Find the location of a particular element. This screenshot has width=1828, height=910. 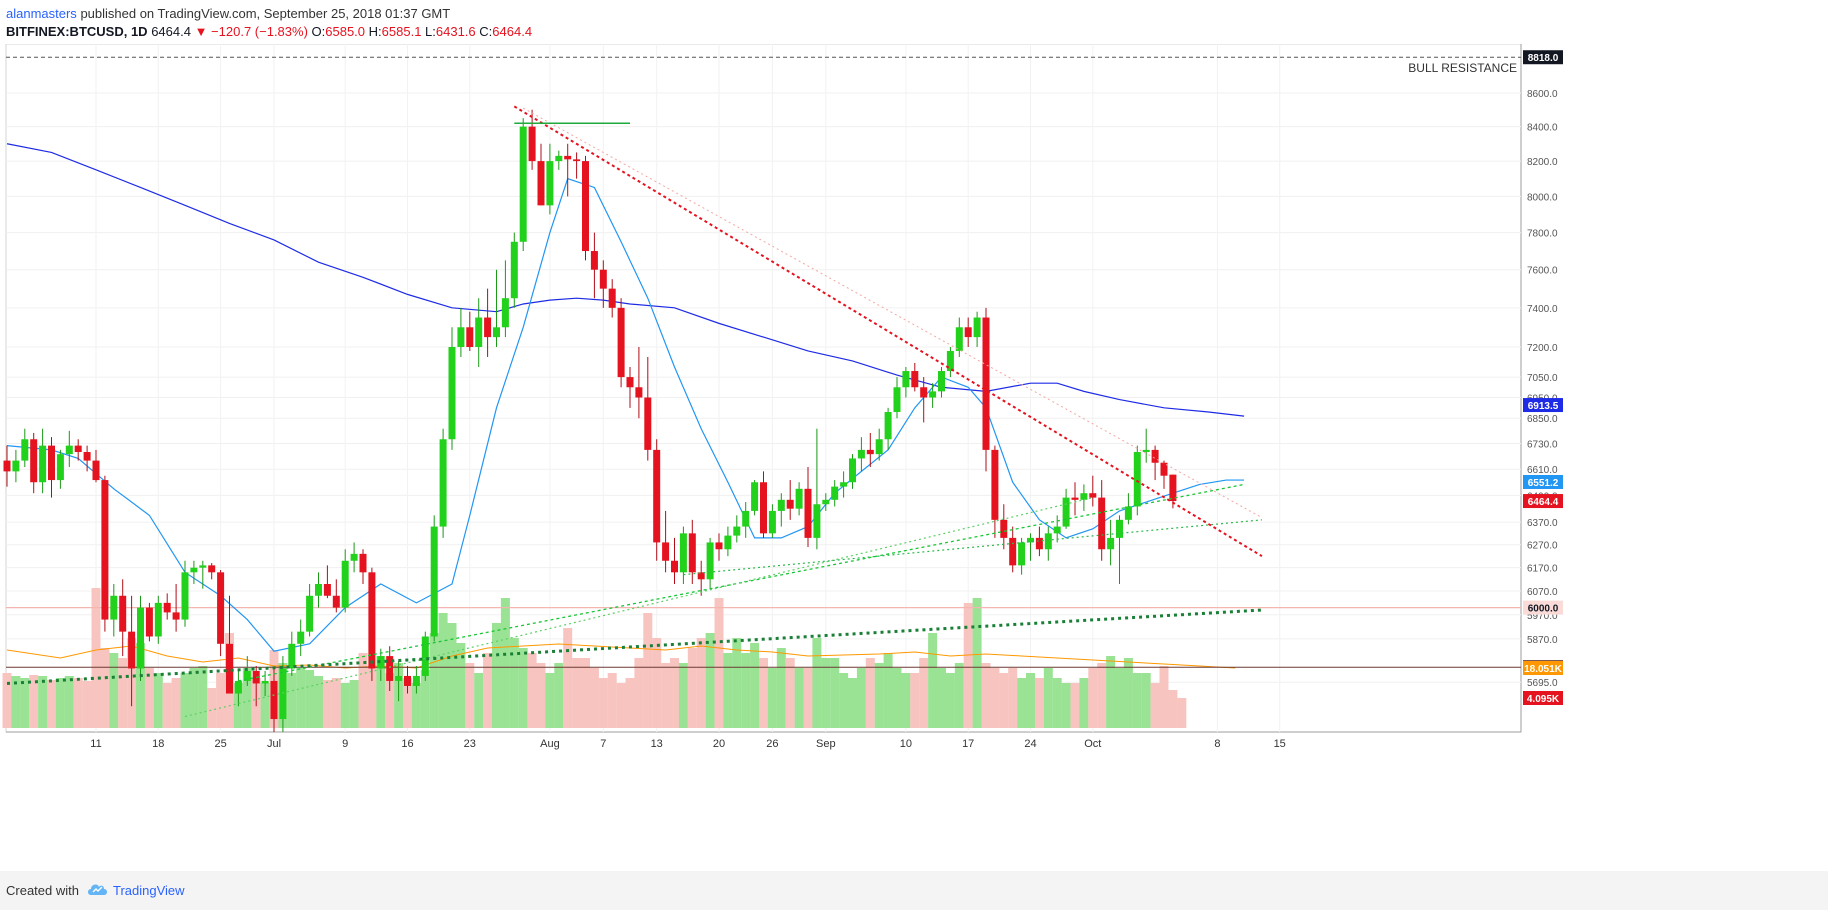

author-link: alanmasters is located at coordinates (41, 13).